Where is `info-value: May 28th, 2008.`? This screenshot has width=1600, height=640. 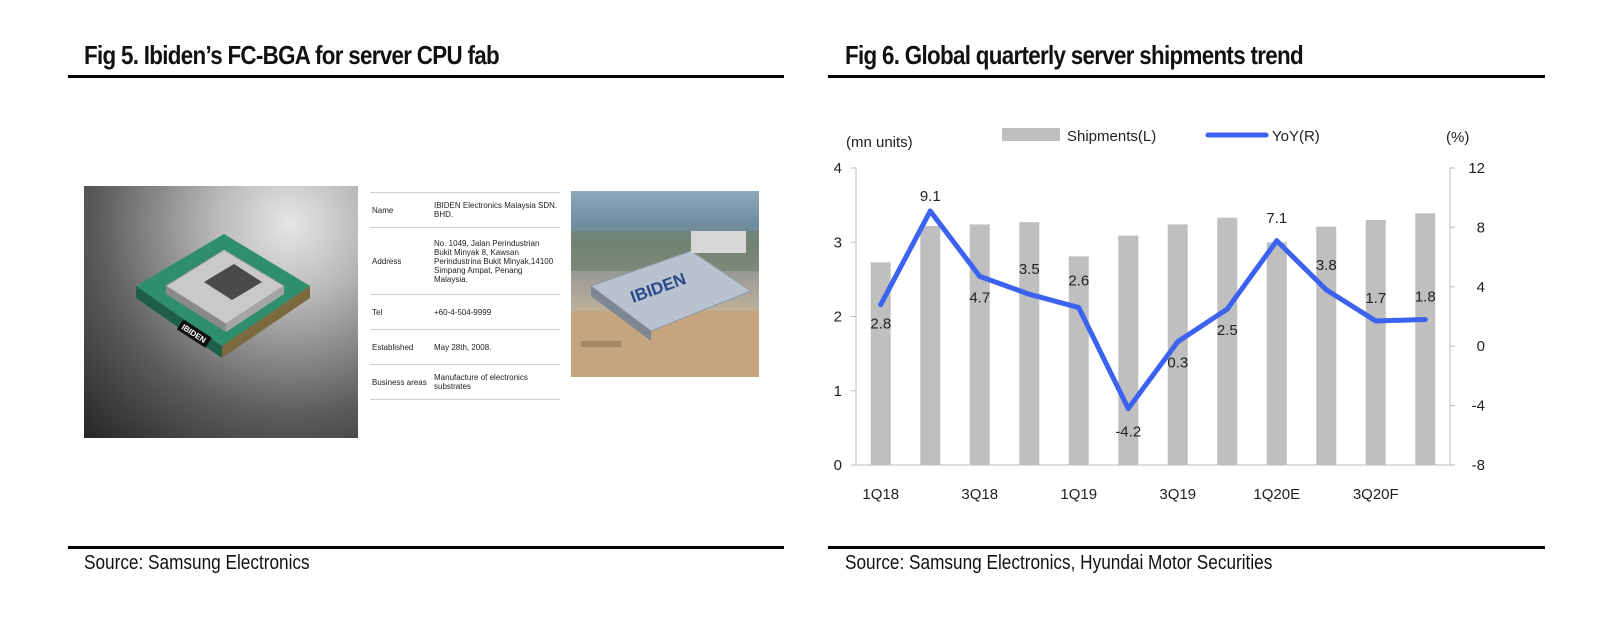
info-value: May 28th, 2008. is located at coordinates (496, 347).